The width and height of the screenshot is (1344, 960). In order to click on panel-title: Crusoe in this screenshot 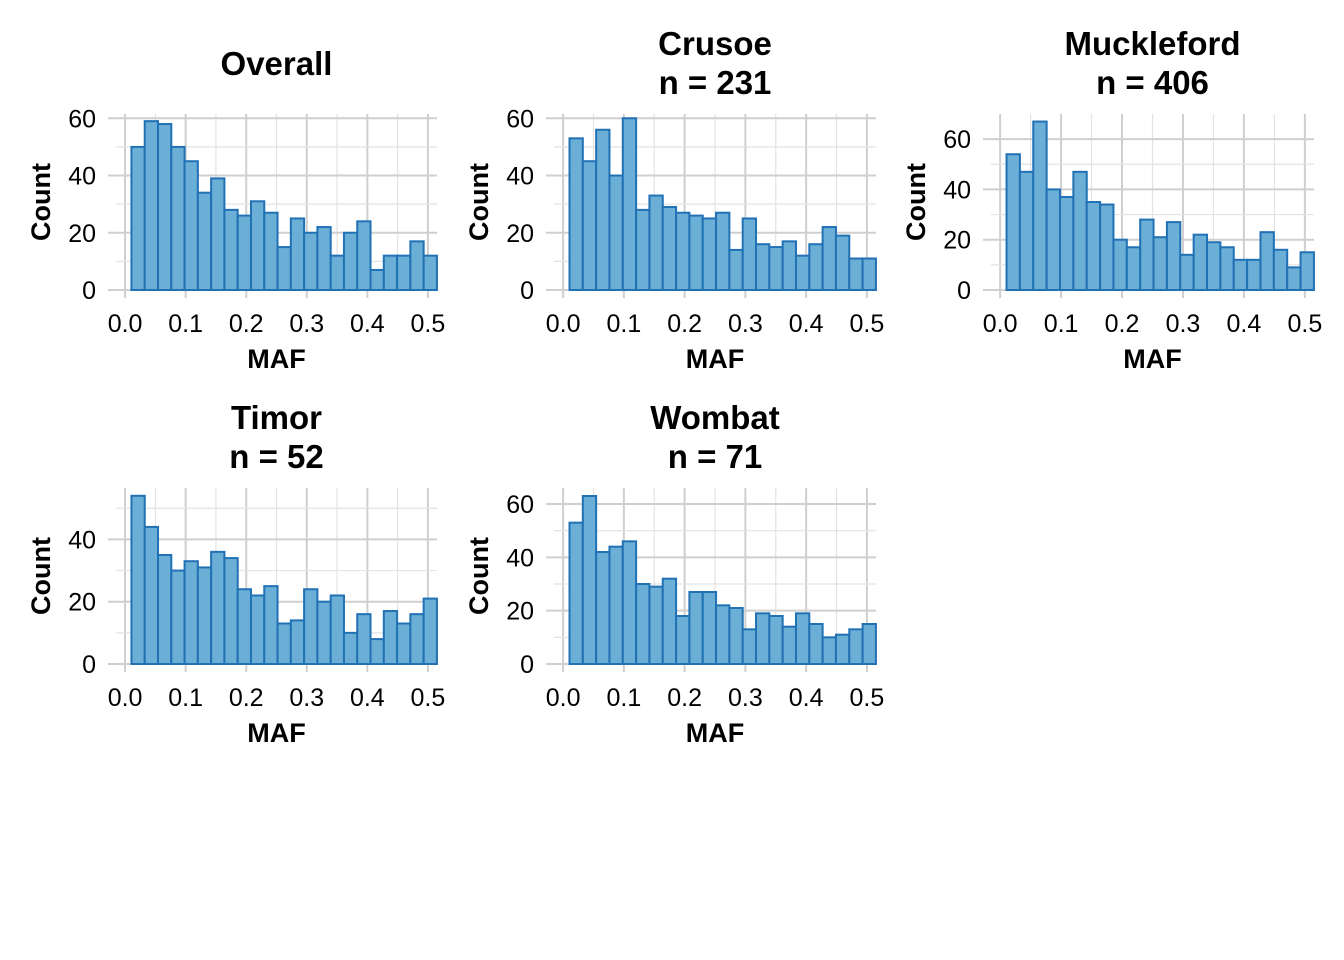, I will do `click(715, 43)`.